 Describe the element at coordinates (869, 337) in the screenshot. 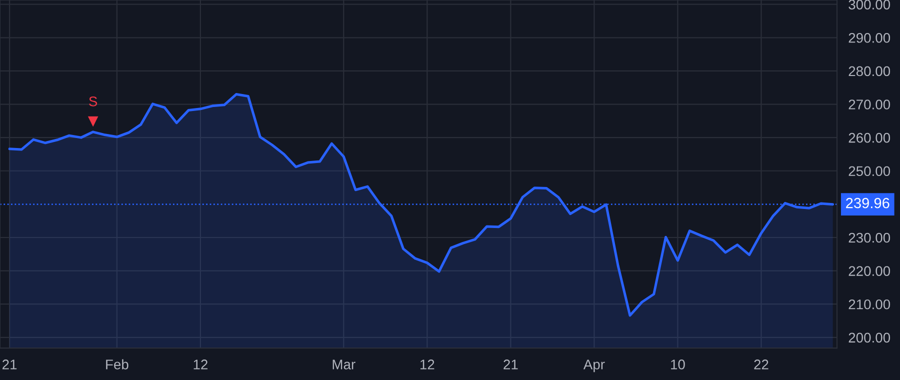

I see `y-tick-label: 200.00` at that location.